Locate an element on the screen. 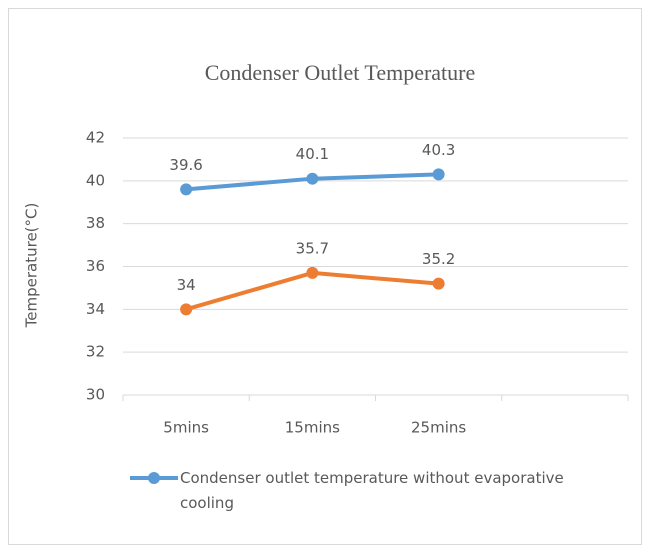  legend-marker is located at coordinates (154, 478).